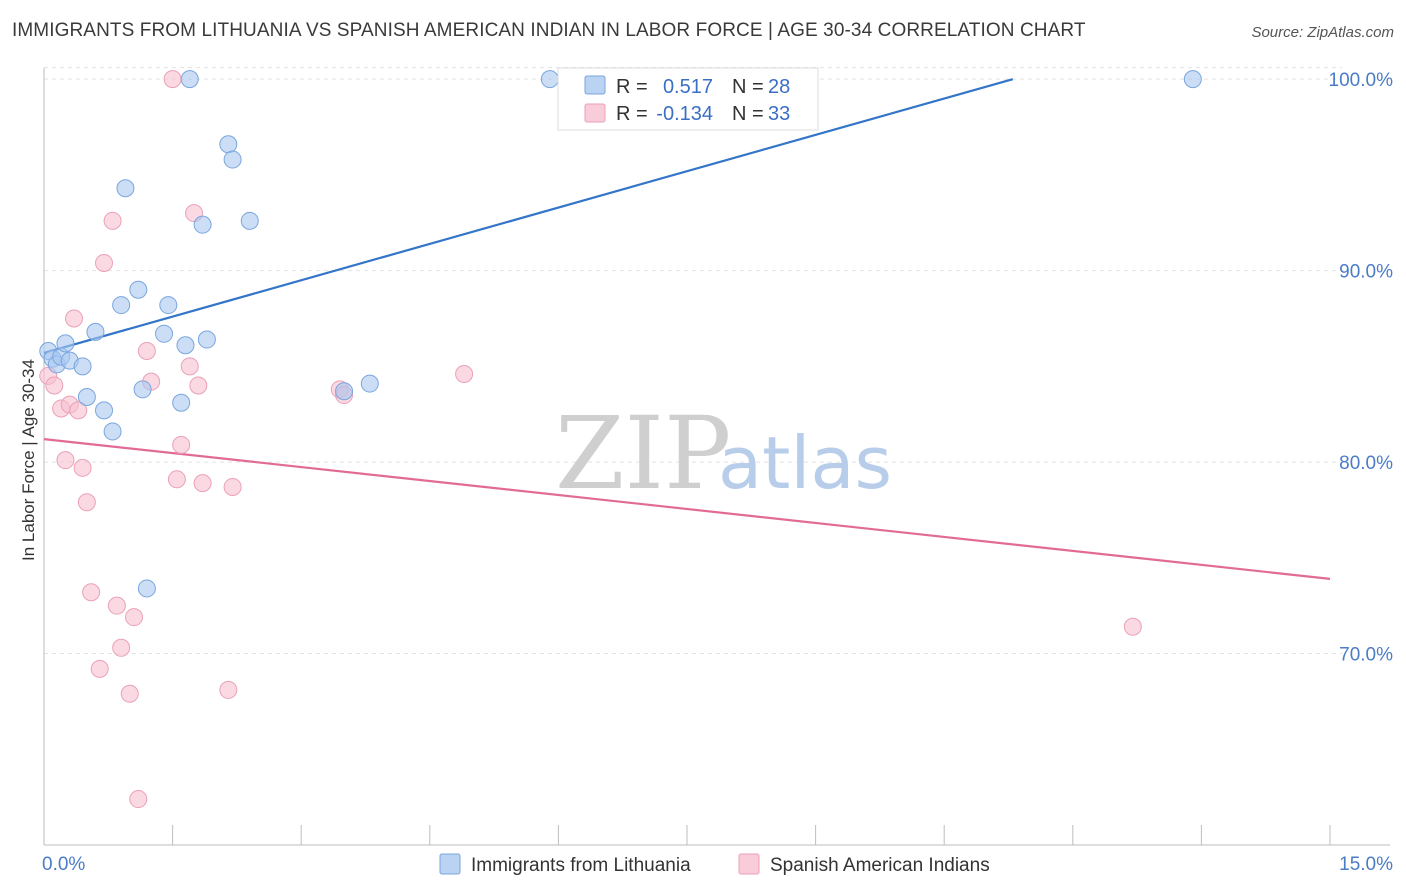 The image size is (1406, 892). What do you see at coordinates (688, 87) in the screenshot?
I see `legend-r-value-blue: 0.517` at bounding box center [688, 87].